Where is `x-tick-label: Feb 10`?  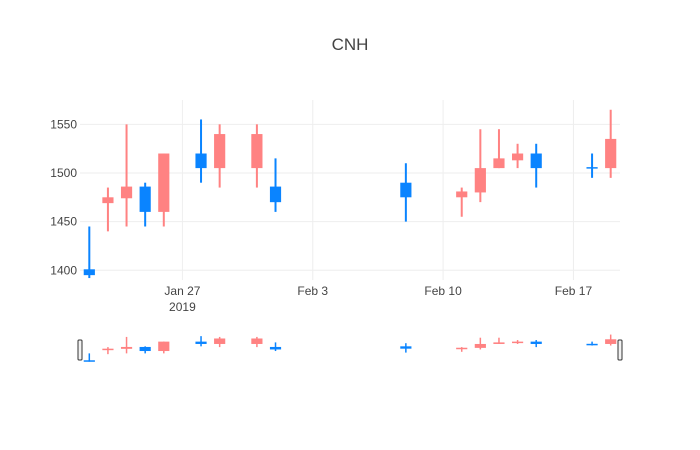 x-tick-label: Feb 10 is located at coordinates (443, 291).